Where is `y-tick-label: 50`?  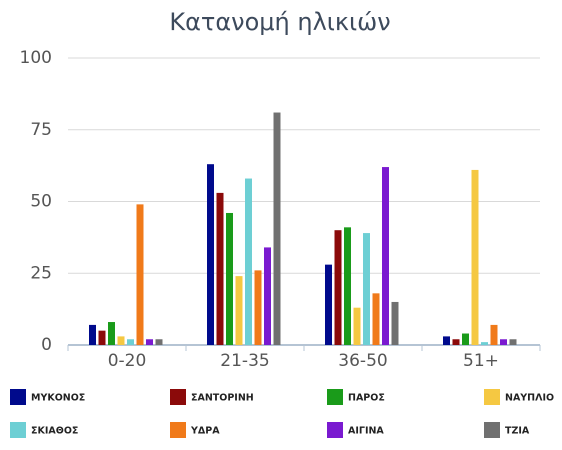 y-tick-label: 50 is located at coordinates (41, 202).